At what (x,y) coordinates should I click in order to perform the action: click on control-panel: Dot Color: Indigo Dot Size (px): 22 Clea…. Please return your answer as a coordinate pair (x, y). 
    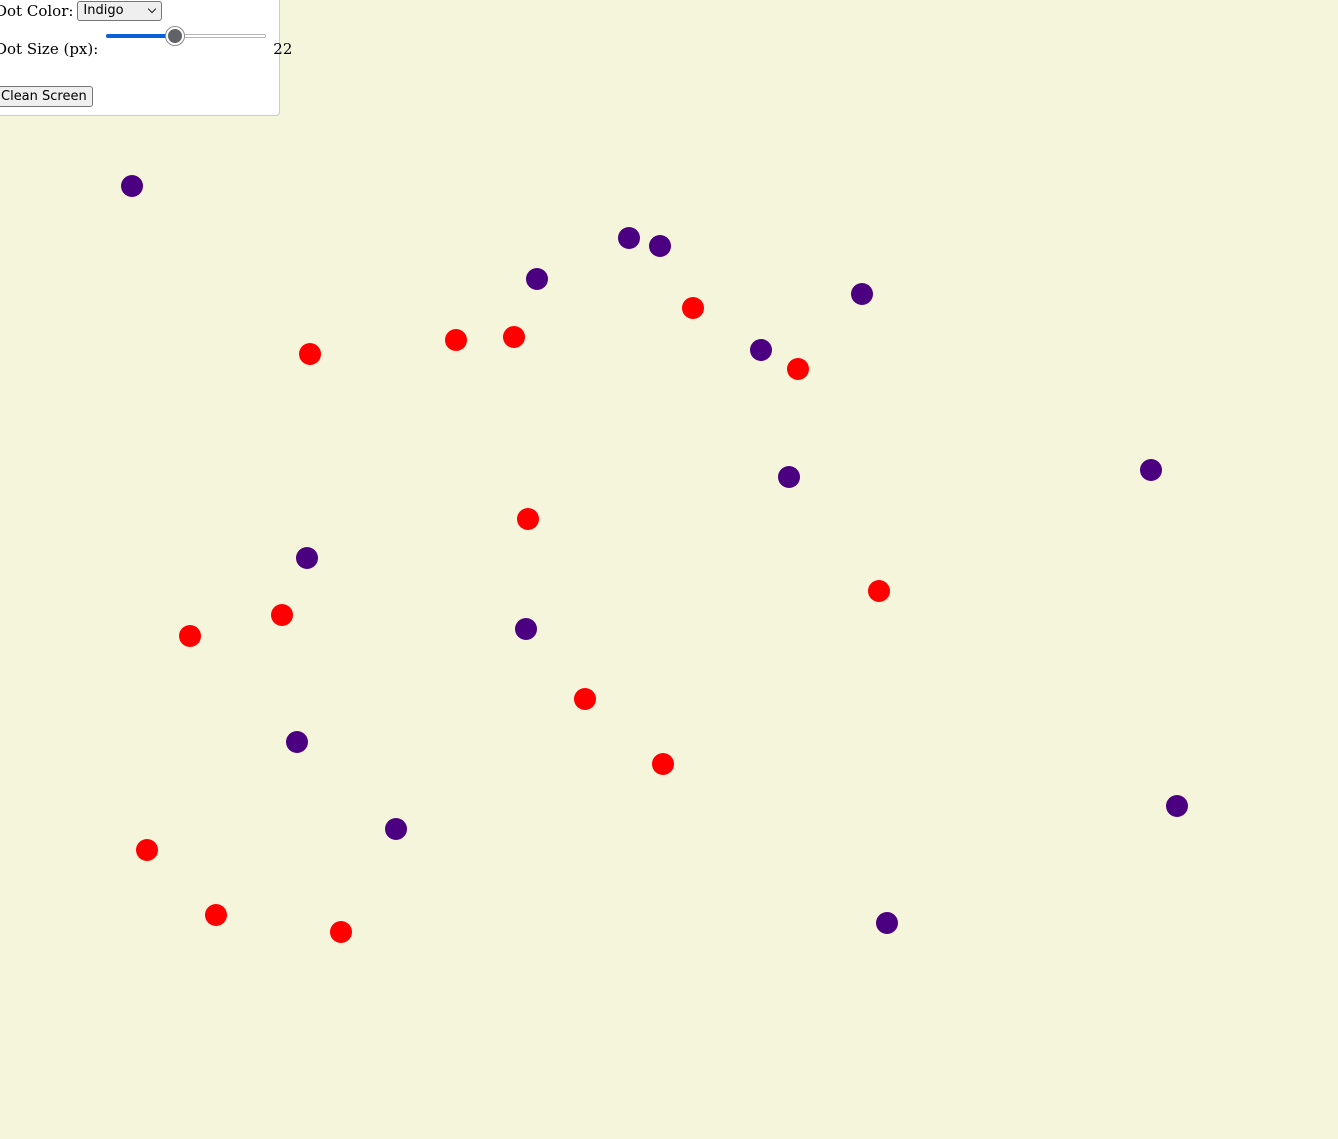
    Looking at the image, I should click on (146, 58).